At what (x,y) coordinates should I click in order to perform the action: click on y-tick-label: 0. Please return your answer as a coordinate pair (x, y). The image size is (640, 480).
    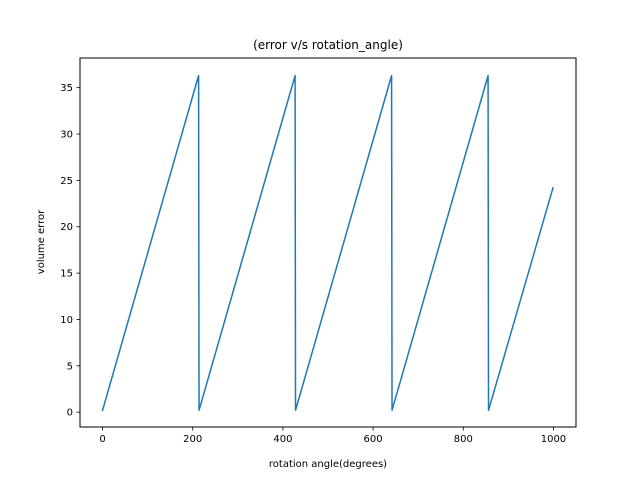
    Looking at the image, I should click on (70, 413).